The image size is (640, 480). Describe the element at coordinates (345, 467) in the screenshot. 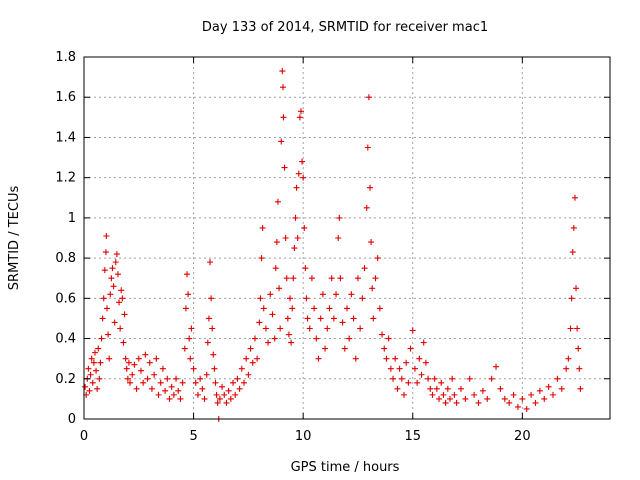

I see `x-axis-title: GPS time / hours` at that location.